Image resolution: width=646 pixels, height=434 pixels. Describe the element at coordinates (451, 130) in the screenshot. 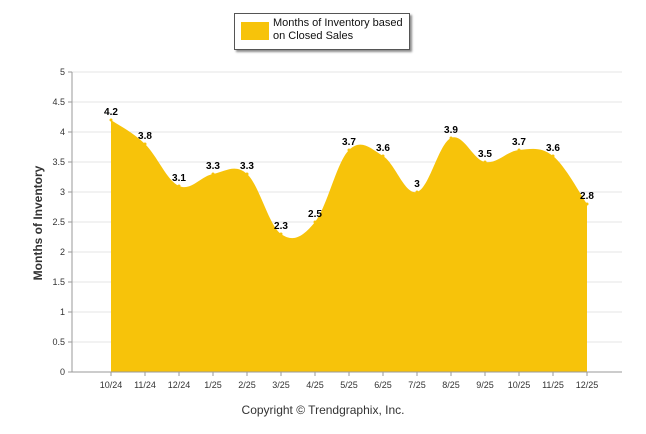

I see `data-label: 3.9` at that location.